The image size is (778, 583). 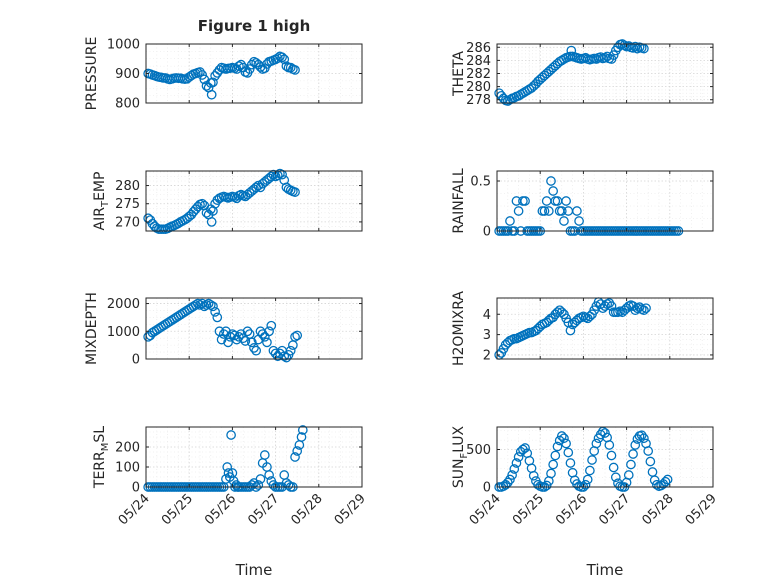 I want to click on y-tick-label: 284, so click(x=478, y=61).